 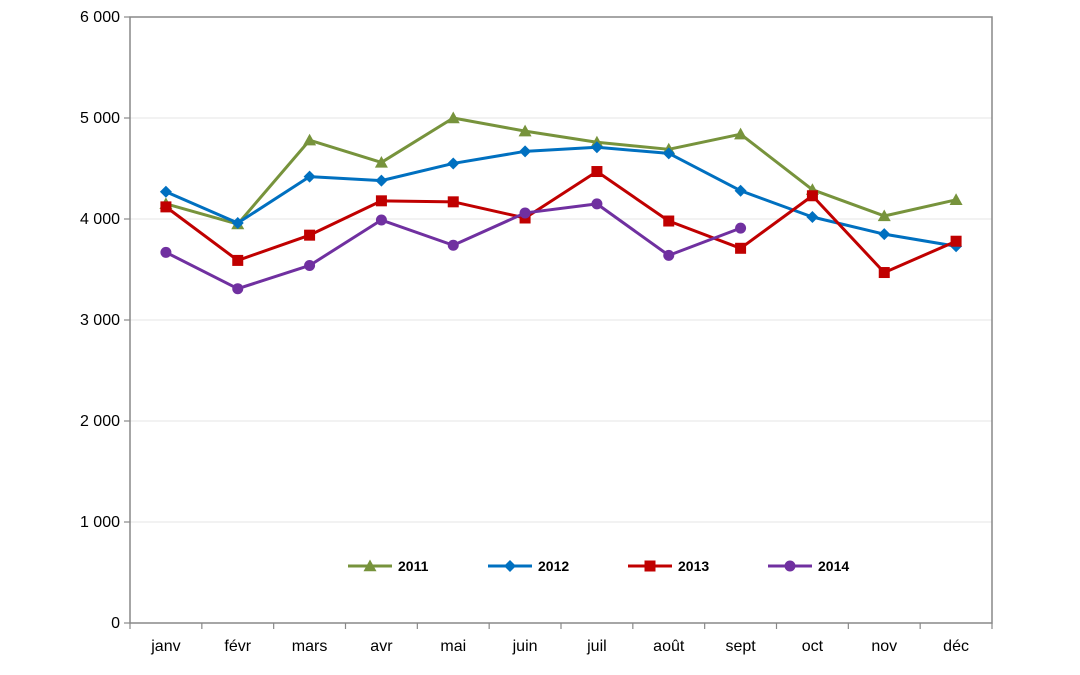 I want to click on x-tick-label: févr, so click(x=237, y=646).